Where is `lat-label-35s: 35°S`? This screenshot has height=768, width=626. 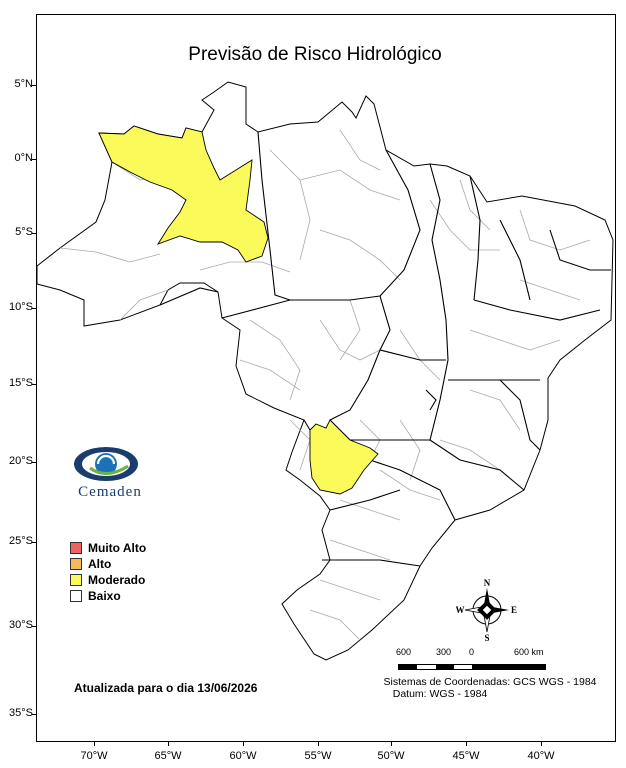 lat-label-35s: 35°S is located at coordinates (21, 713).